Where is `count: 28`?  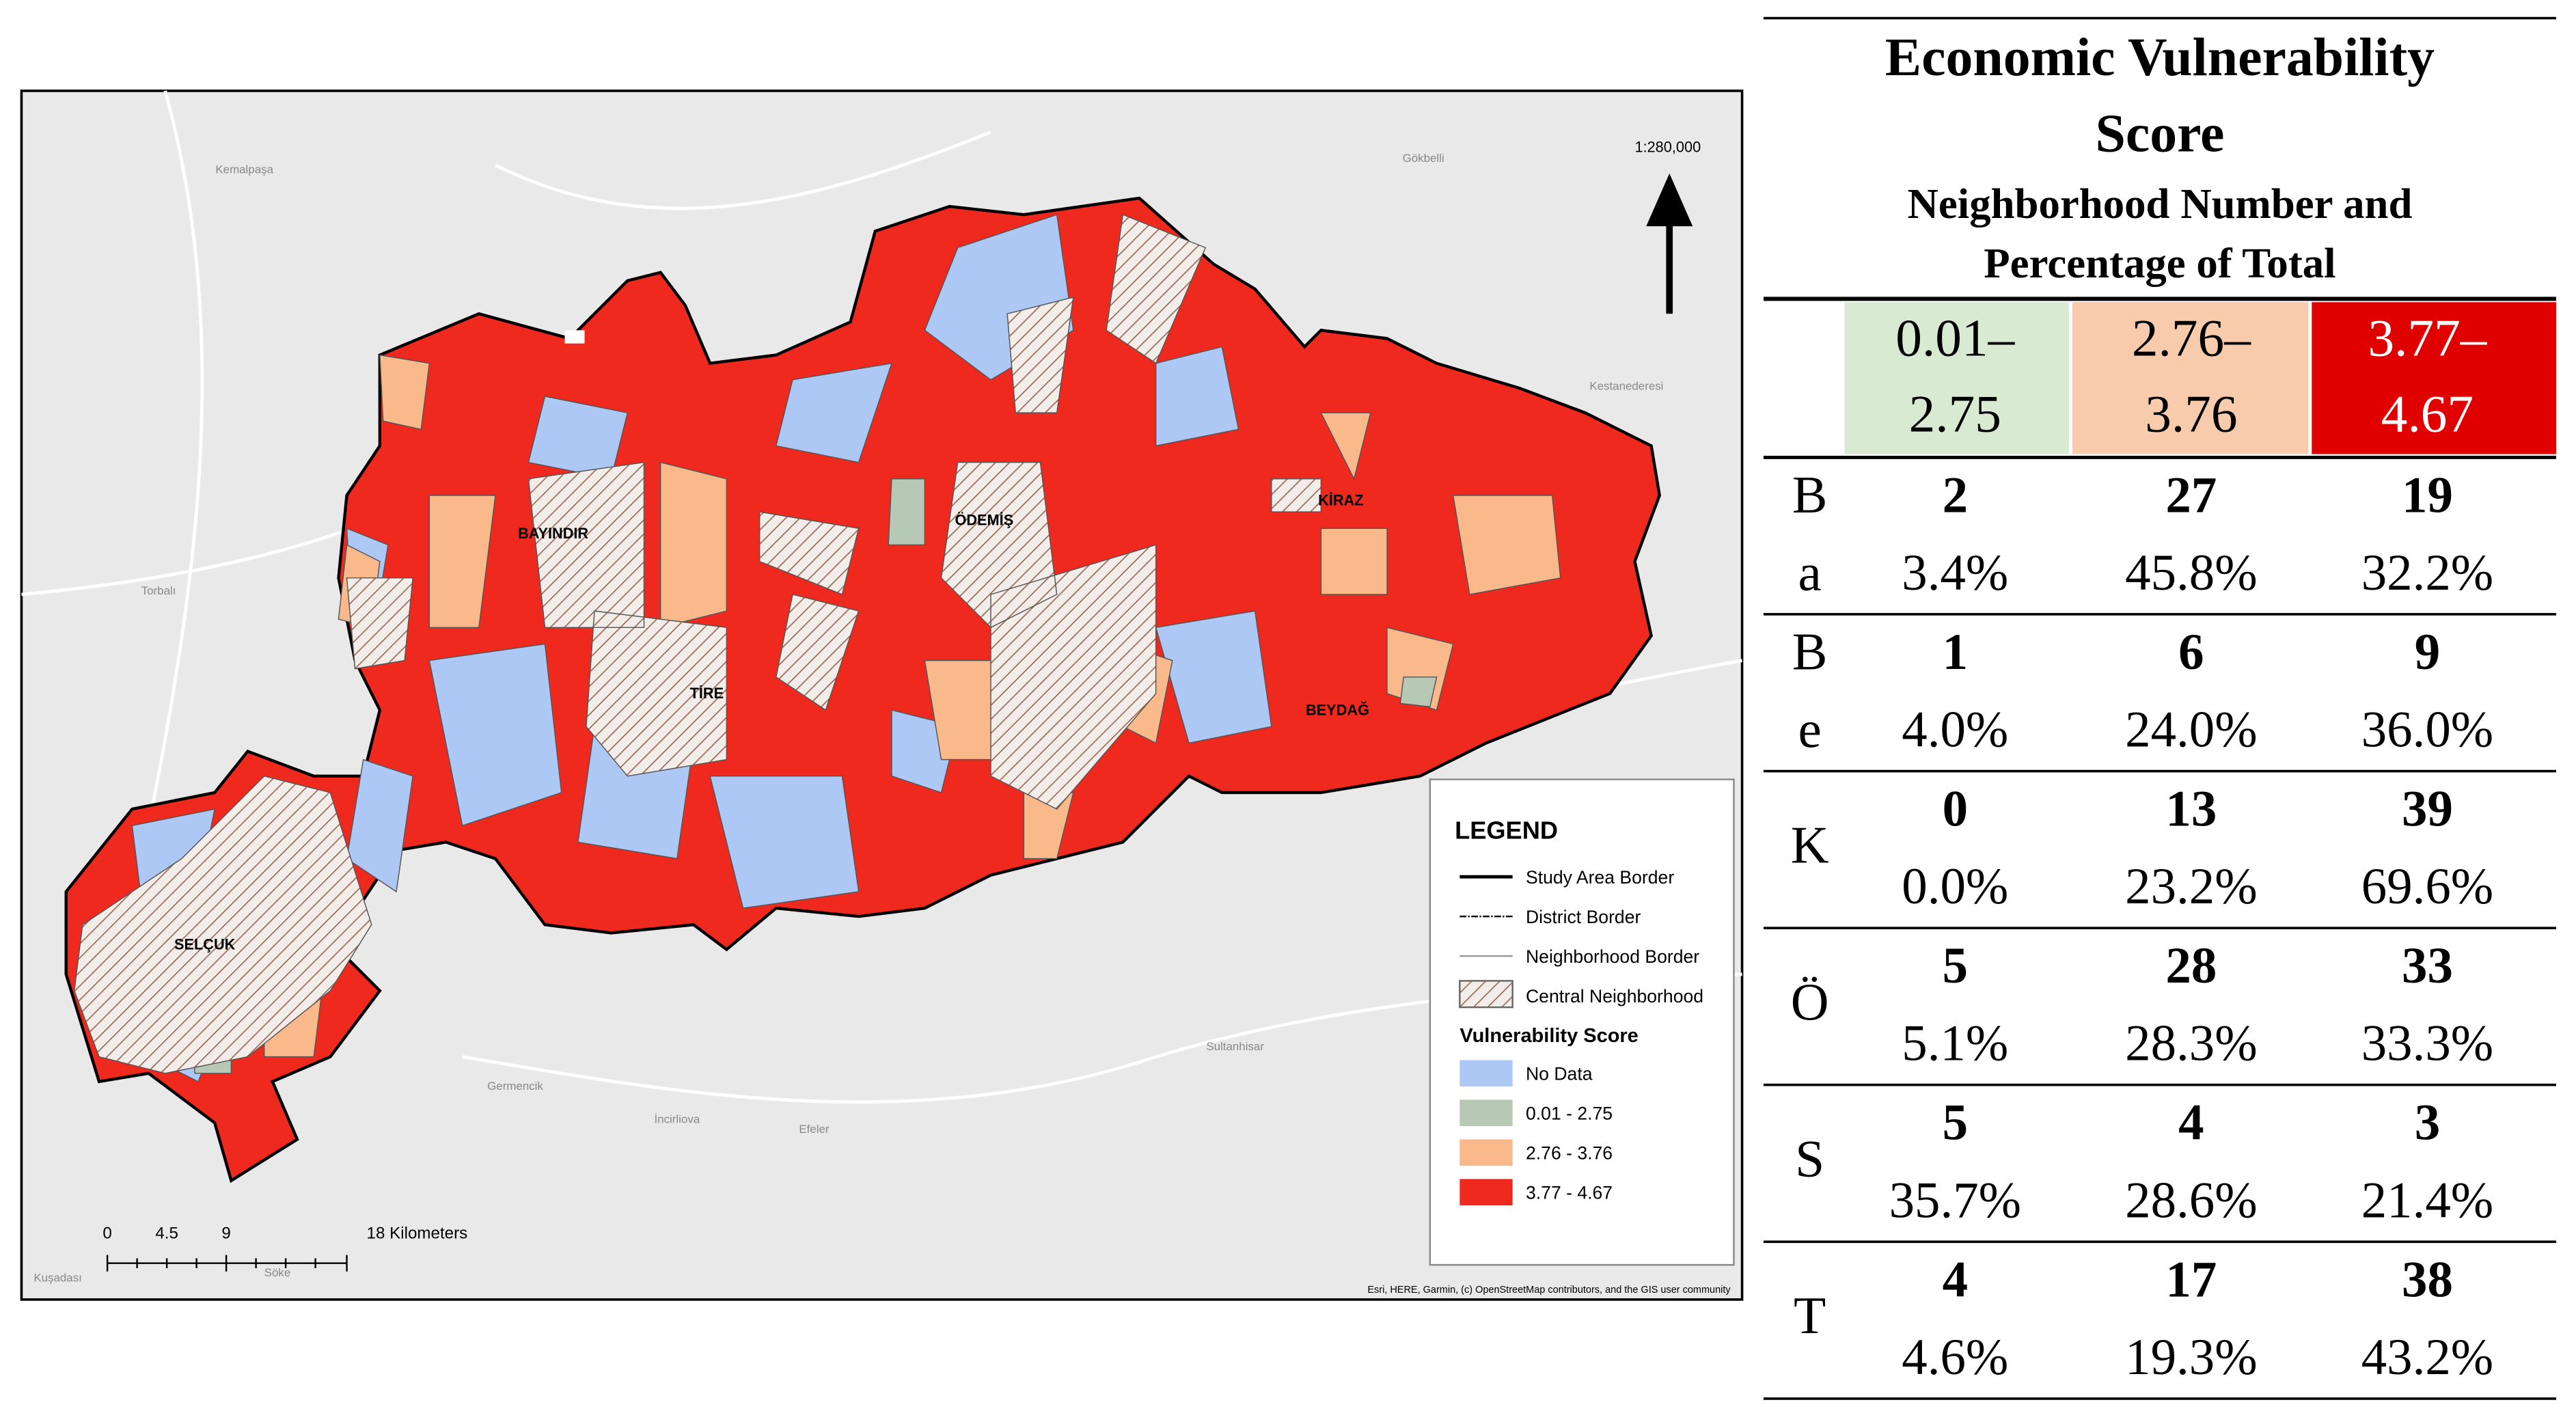
count: 28 is located at coordinates (2191, 965).